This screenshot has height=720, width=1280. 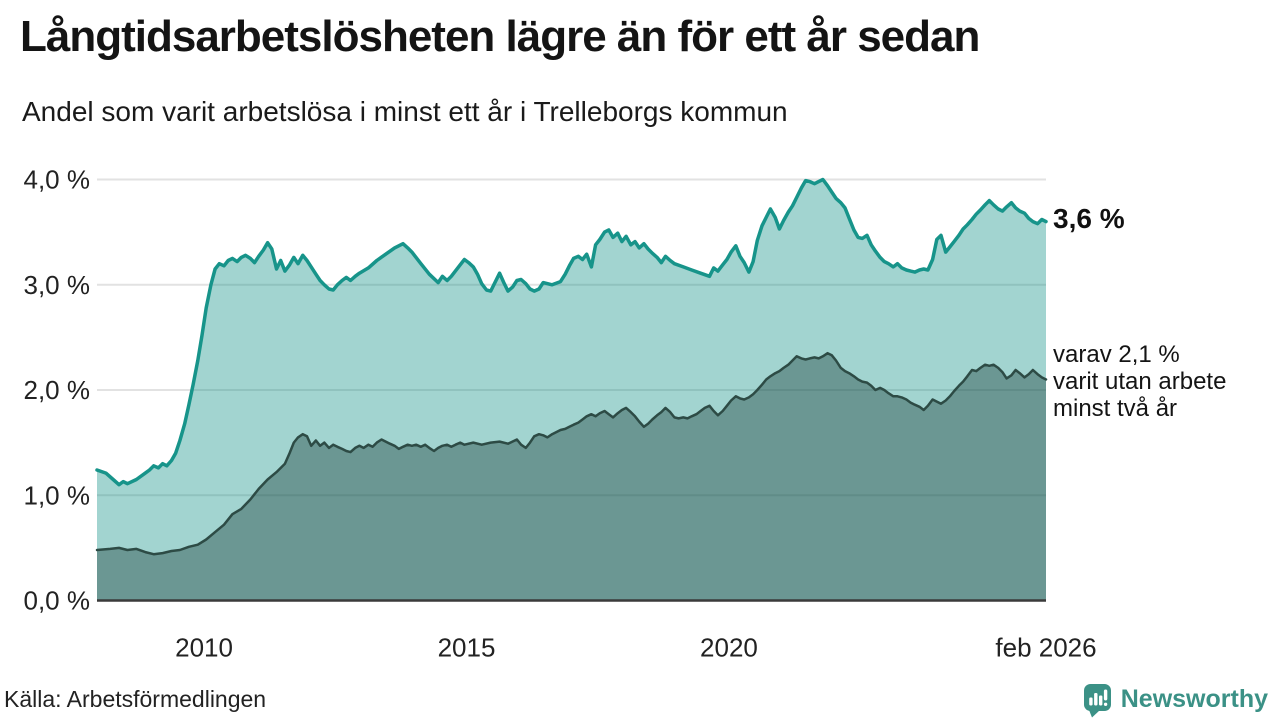 What do you see at coordinates (57, 601) in the screenshot?
I see `y-tick-label: 0,0 %` at bounding box center [57, 601].